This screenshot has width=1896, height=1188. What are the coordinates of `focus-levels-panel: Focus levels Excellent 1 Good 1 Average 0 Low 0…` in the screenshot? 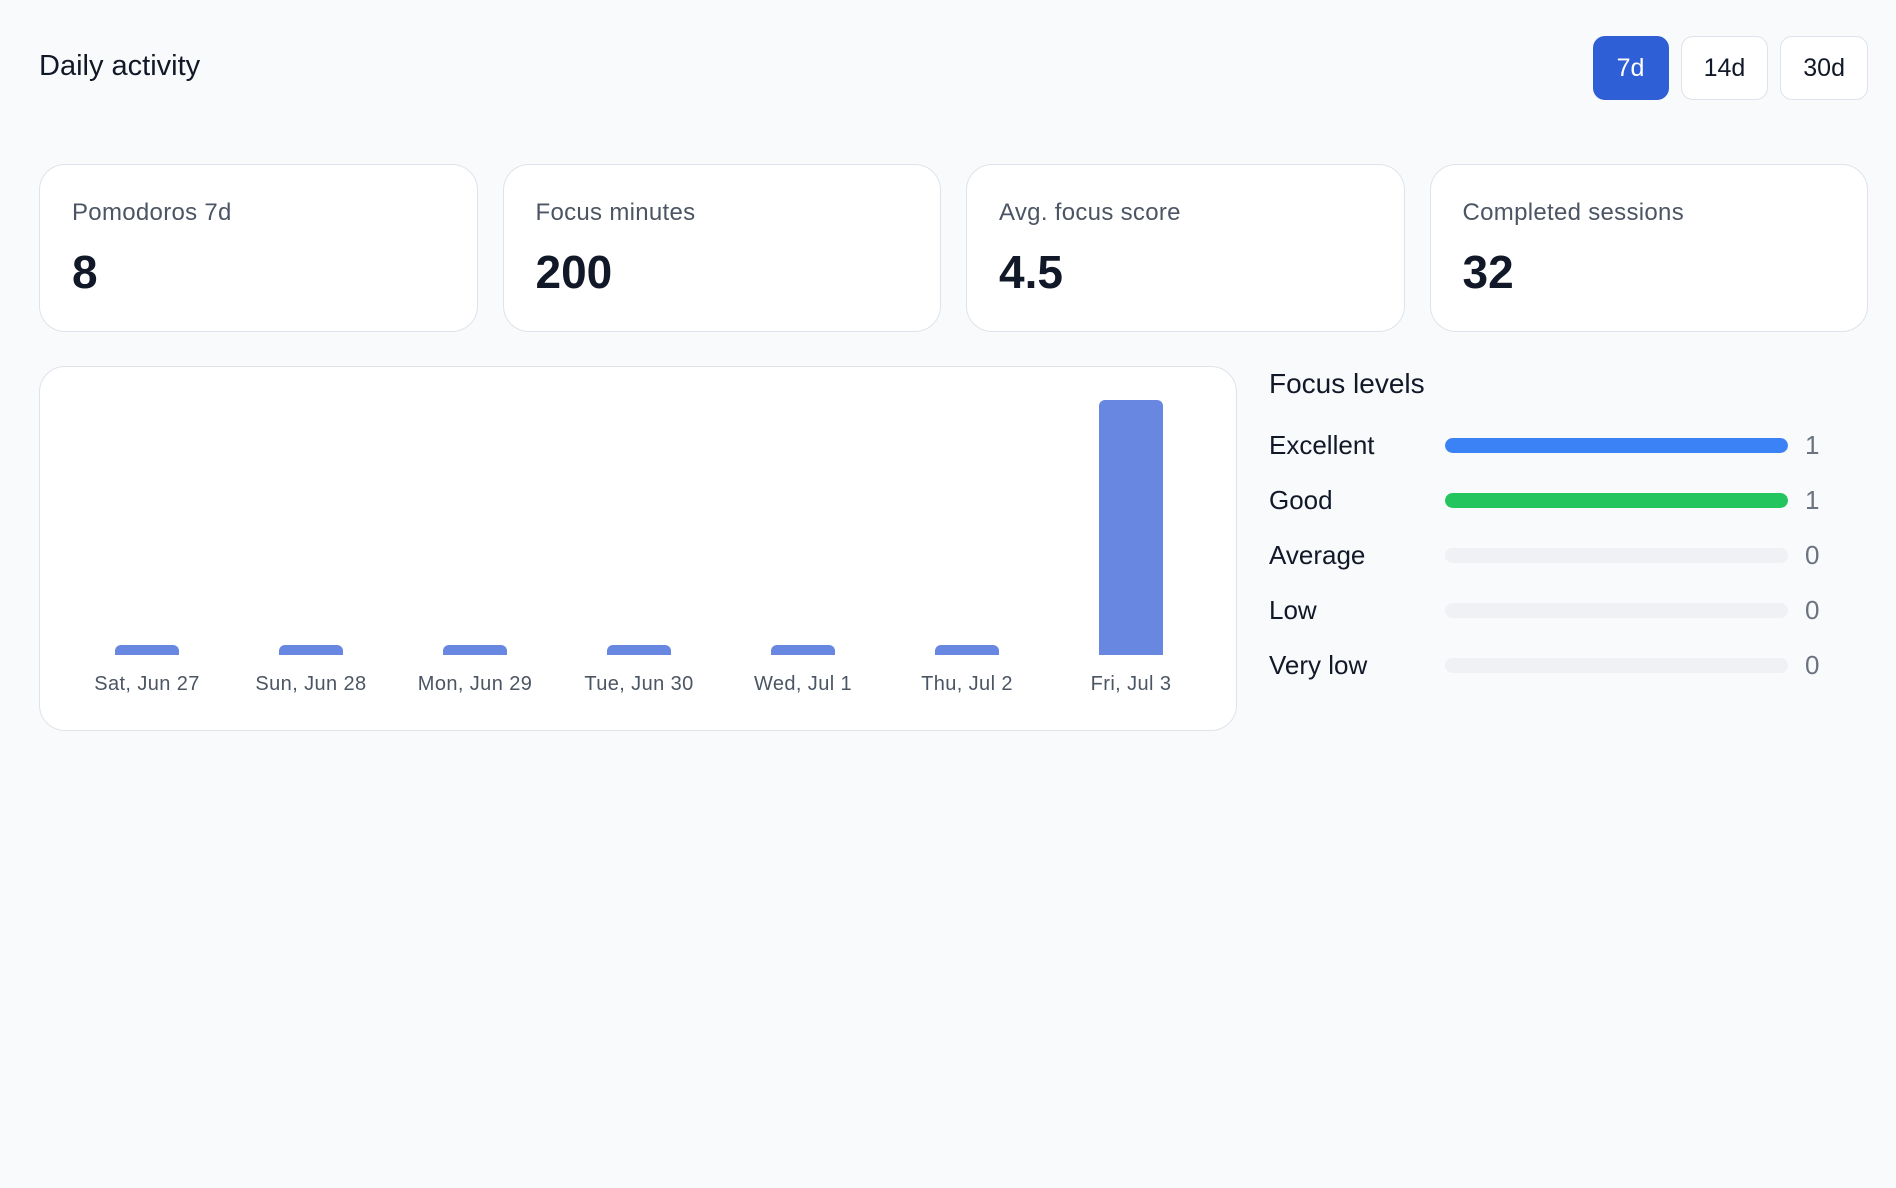 It's located at (1549, 529).